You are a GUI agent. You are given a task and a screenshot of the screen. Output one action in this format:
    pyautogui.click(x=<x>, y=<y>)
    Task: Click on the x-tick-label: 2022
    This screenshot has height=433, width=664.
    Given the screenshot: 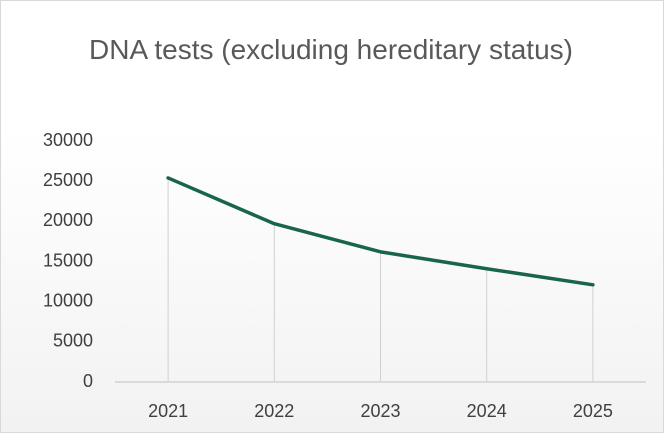 What is the action you would take?
    pyautogui.click(x=274, y=411)
    